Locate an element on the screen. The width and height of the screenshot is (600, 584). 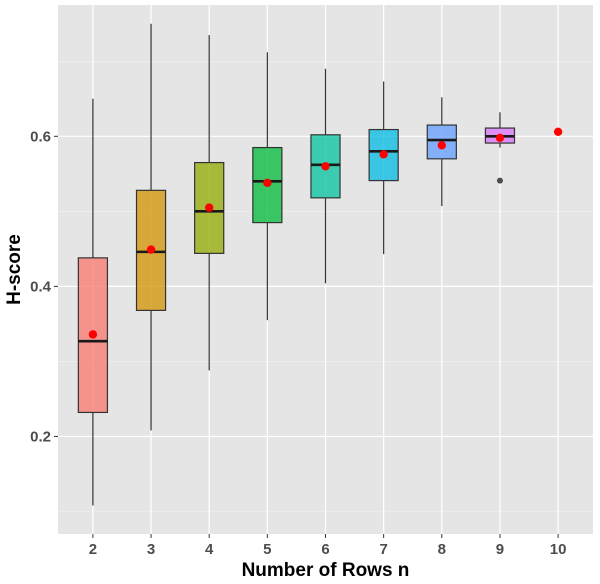
x-tick-label: 10 is located at coordinates (558, 549).